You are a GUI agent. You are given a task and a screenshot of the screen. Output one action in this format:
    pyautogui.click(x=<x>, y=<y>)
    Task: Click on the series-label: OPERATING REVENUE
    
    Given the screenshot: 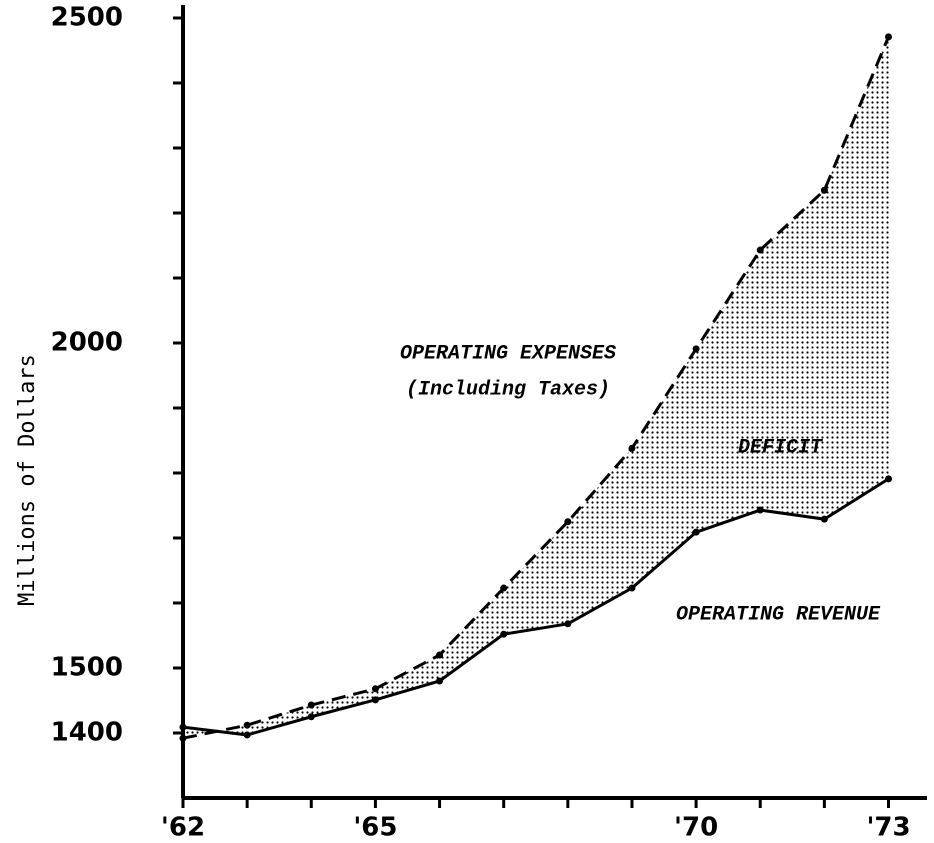 What is the action you would take?
    pyautogui.click(x=778, y=614)
    